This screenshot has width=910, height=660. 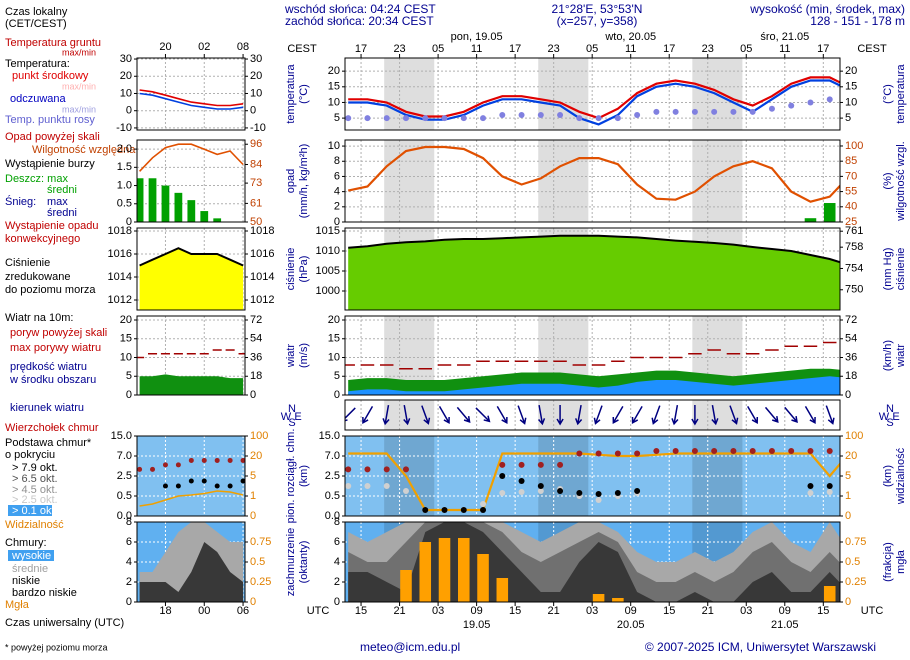 I want to click on panel: 0 5 10 15 20 0 18 36 54 72, so click(x=191, y=357).